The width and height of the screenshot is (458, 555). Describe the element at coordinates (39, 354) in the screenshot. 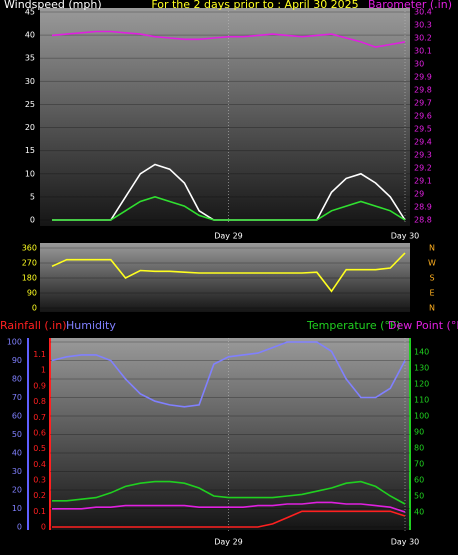

I see `y3-tick-label: 1.1` at that location.